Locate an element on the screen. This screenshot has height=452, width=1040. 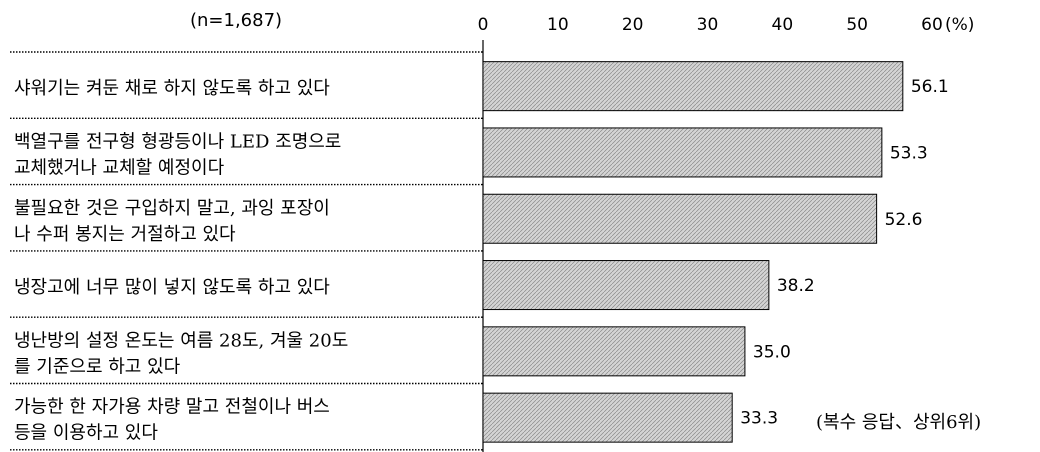
category-label: 가능한 한 자가용 차량 말고 전철이나 버스 is located at coordinates (172, 407).